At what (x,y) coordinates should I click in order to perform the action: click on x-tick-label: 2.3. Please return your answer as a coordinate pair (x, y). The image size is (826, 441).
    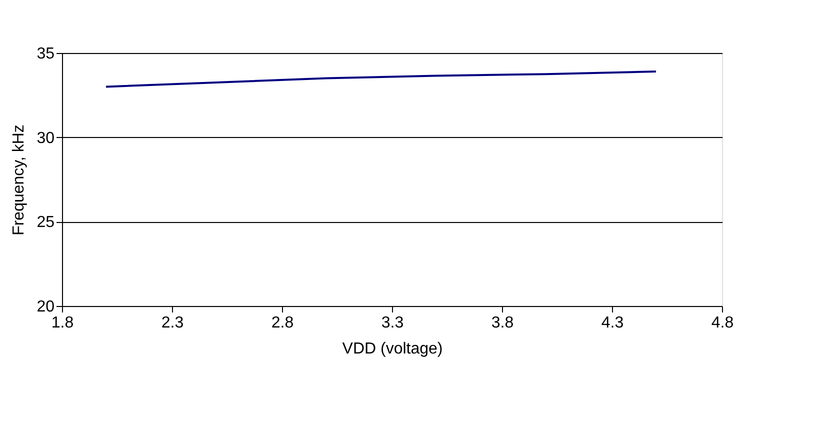
    Looking at the image, I should click on (172, 323).